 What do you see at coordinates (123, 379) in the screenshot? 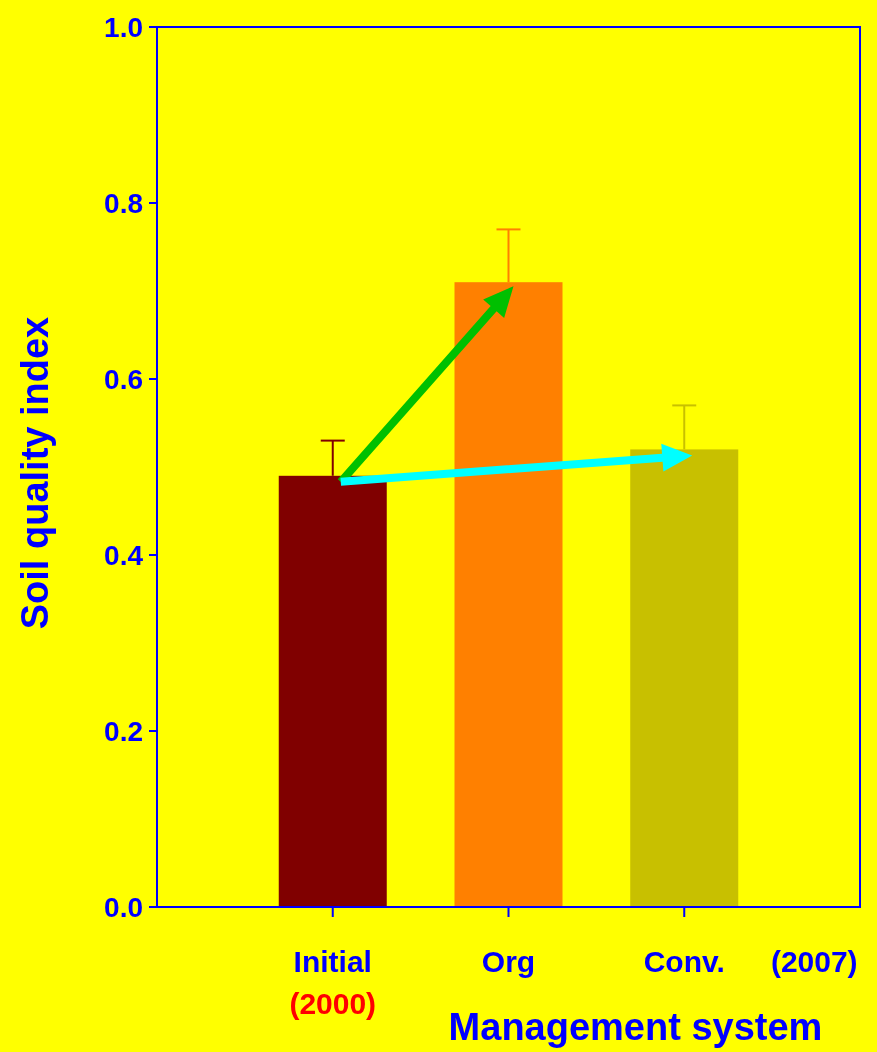
I see `y-tick-label: 0.6` at bounding box center [123, 379].